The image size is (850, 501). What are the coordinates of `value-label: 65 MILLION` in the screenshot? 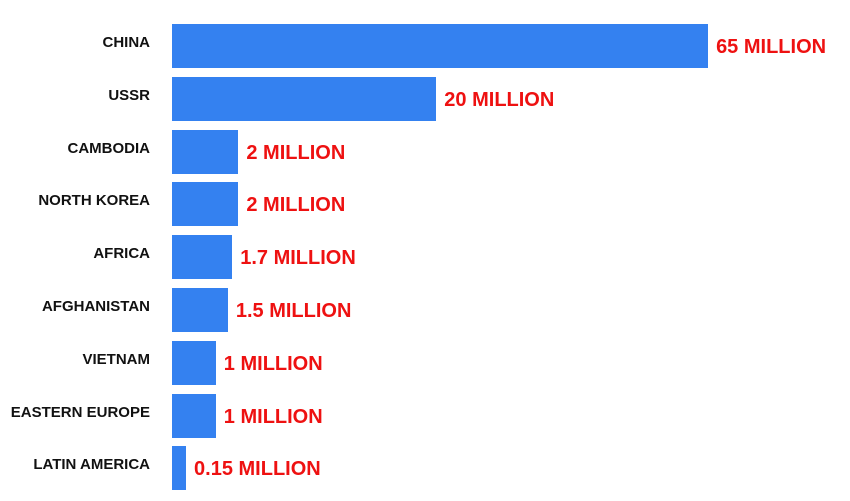 It's located at (771, 47).